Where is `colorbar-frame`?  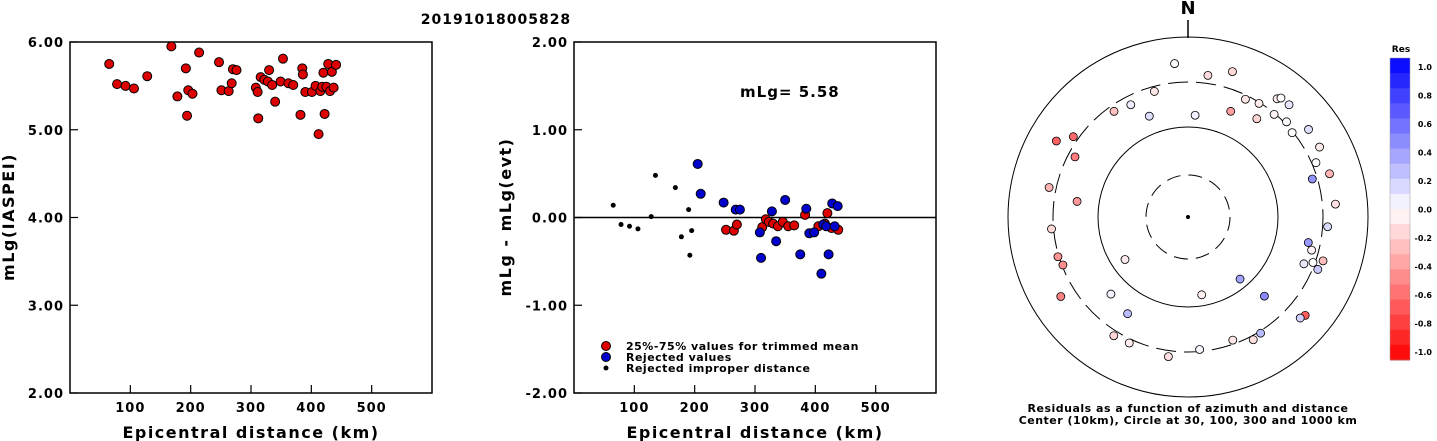
colorbar-frame is located at coordinates (1400, 209).